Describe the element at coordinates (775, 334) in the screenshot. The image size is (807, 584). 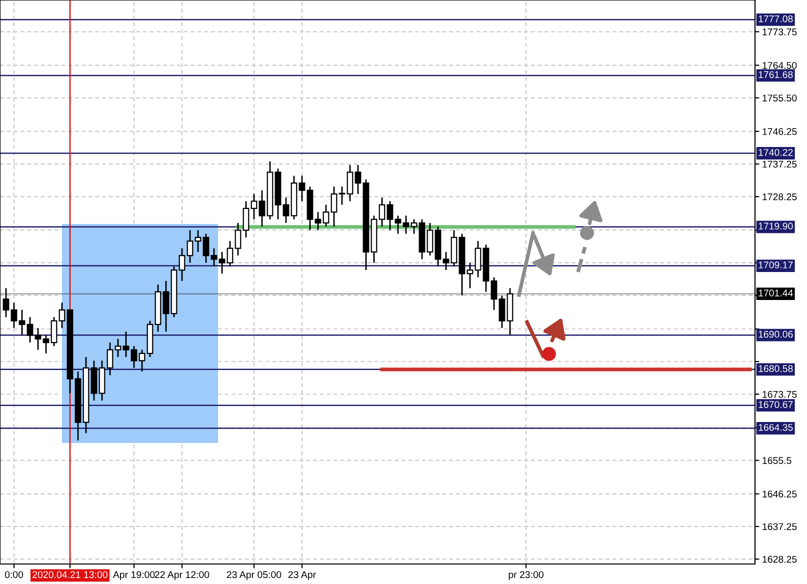
I see `ref-line-label: 1690.06` at that location.